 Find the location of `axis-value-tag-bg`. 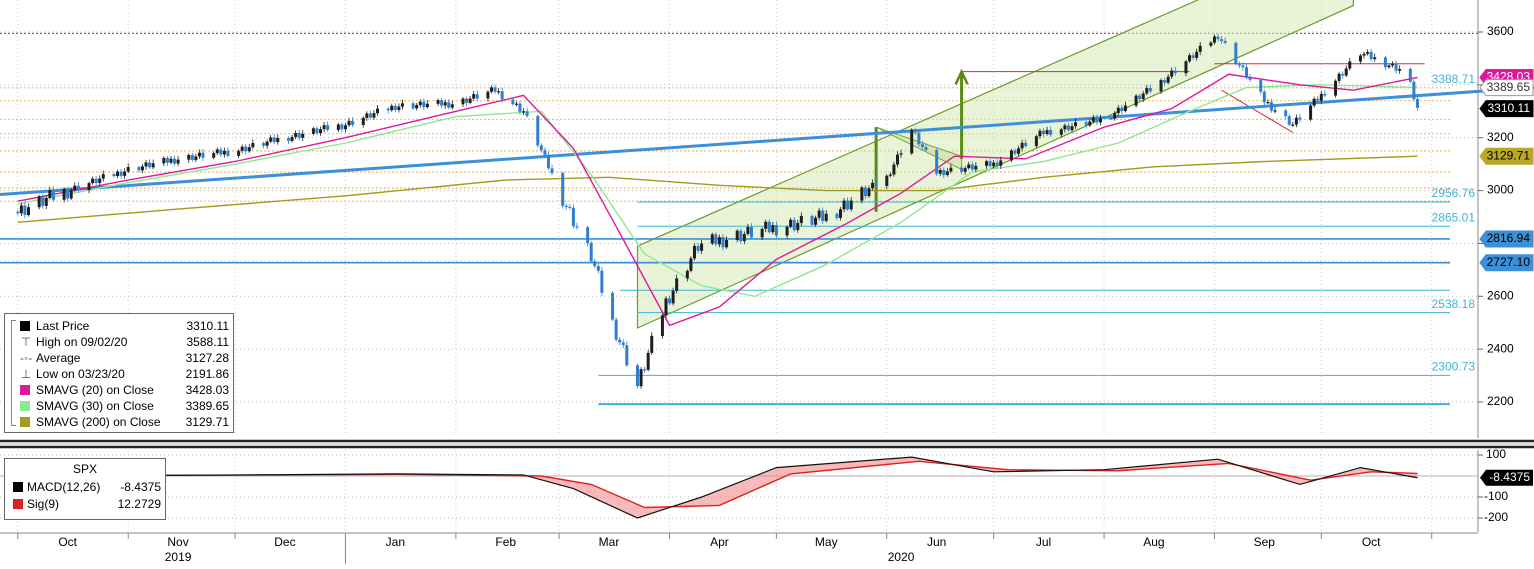

axis-value-tag-bg is located at coordinates (1506, 239).